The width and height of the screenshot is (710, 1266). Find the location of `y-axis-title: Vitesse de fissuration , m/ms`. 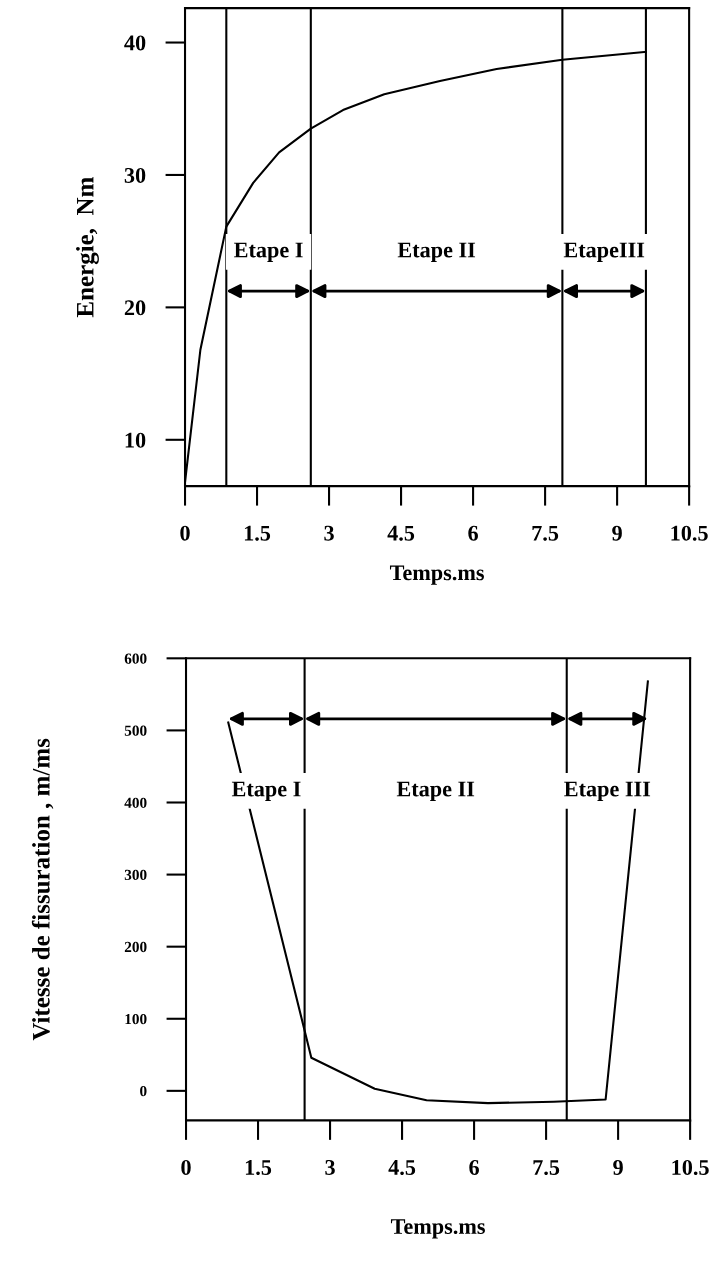

y-axis-title: Vitesse de fissuration , m/ms is located at coordinates (42, 889).